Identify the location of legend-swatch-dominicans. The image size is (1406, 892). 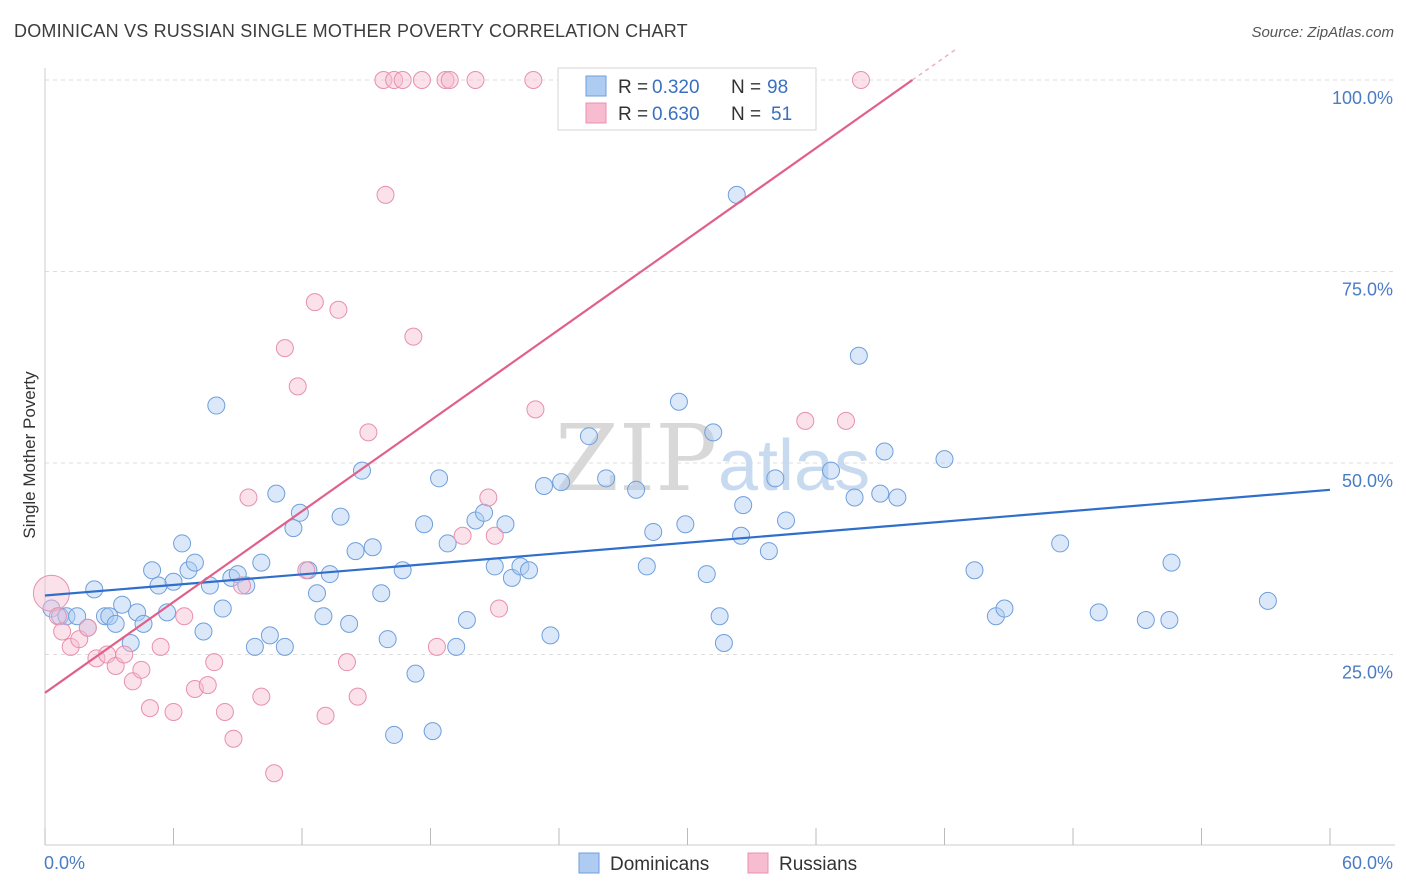
(596, 86).